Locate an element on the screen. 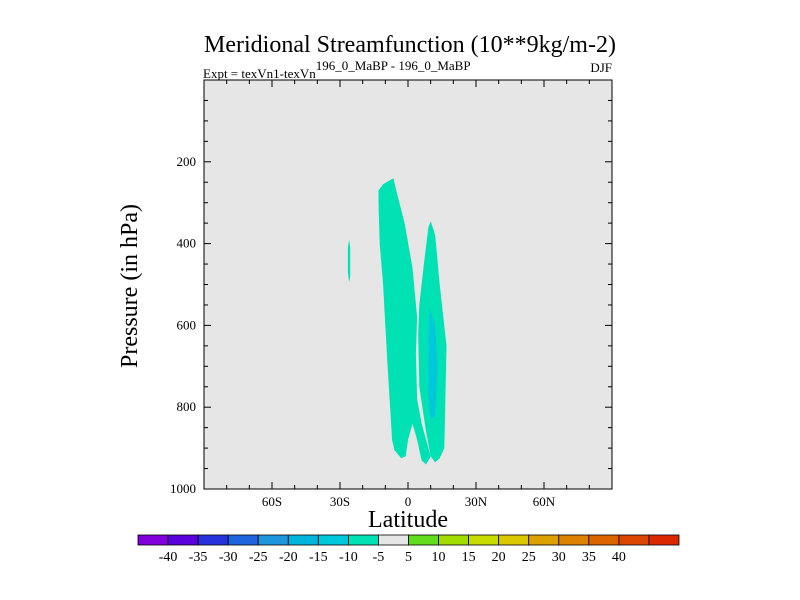  x-tick-label: 60N is located at coordinates (544, 501).